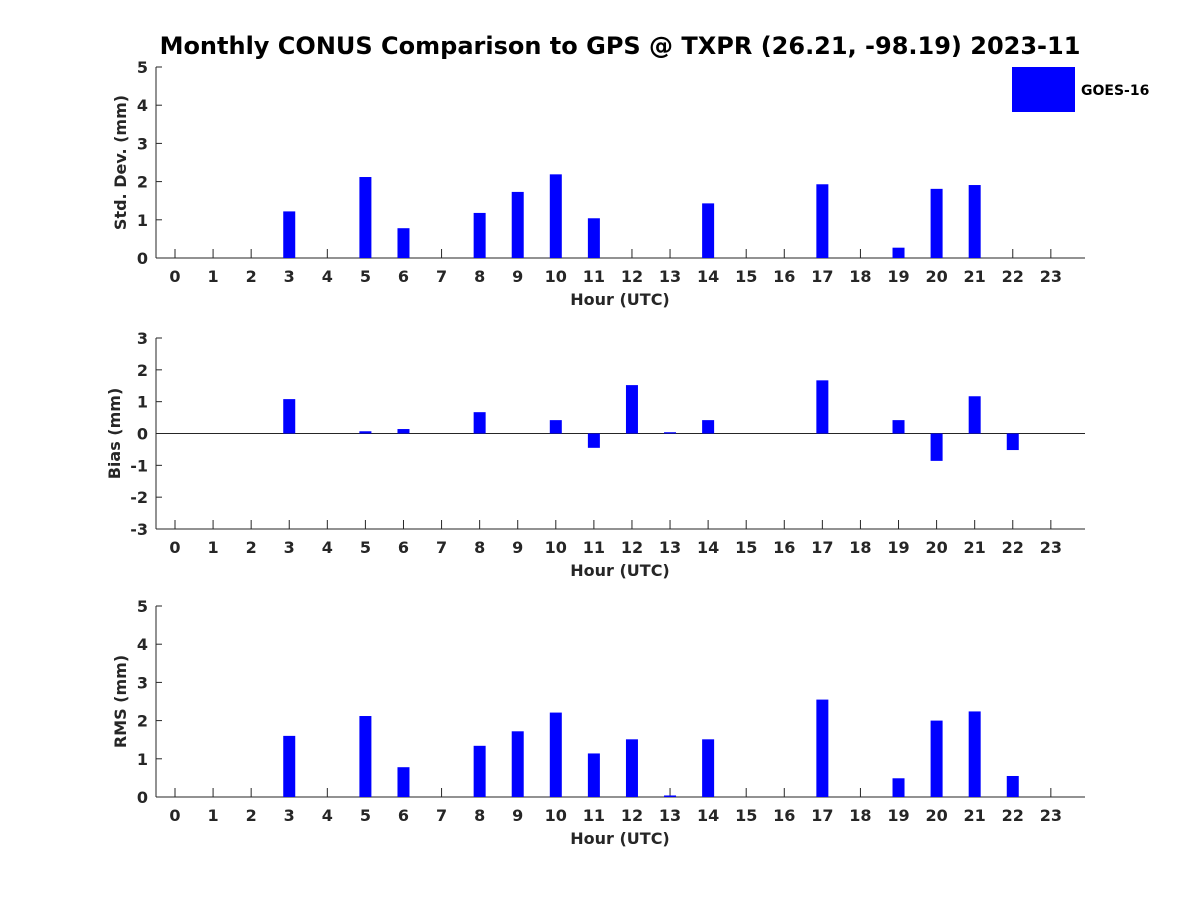  What do you see at coordinates (327, 547) in the screenshot?
I see `x-tick-label: 4` at bounding box center [327, 547].